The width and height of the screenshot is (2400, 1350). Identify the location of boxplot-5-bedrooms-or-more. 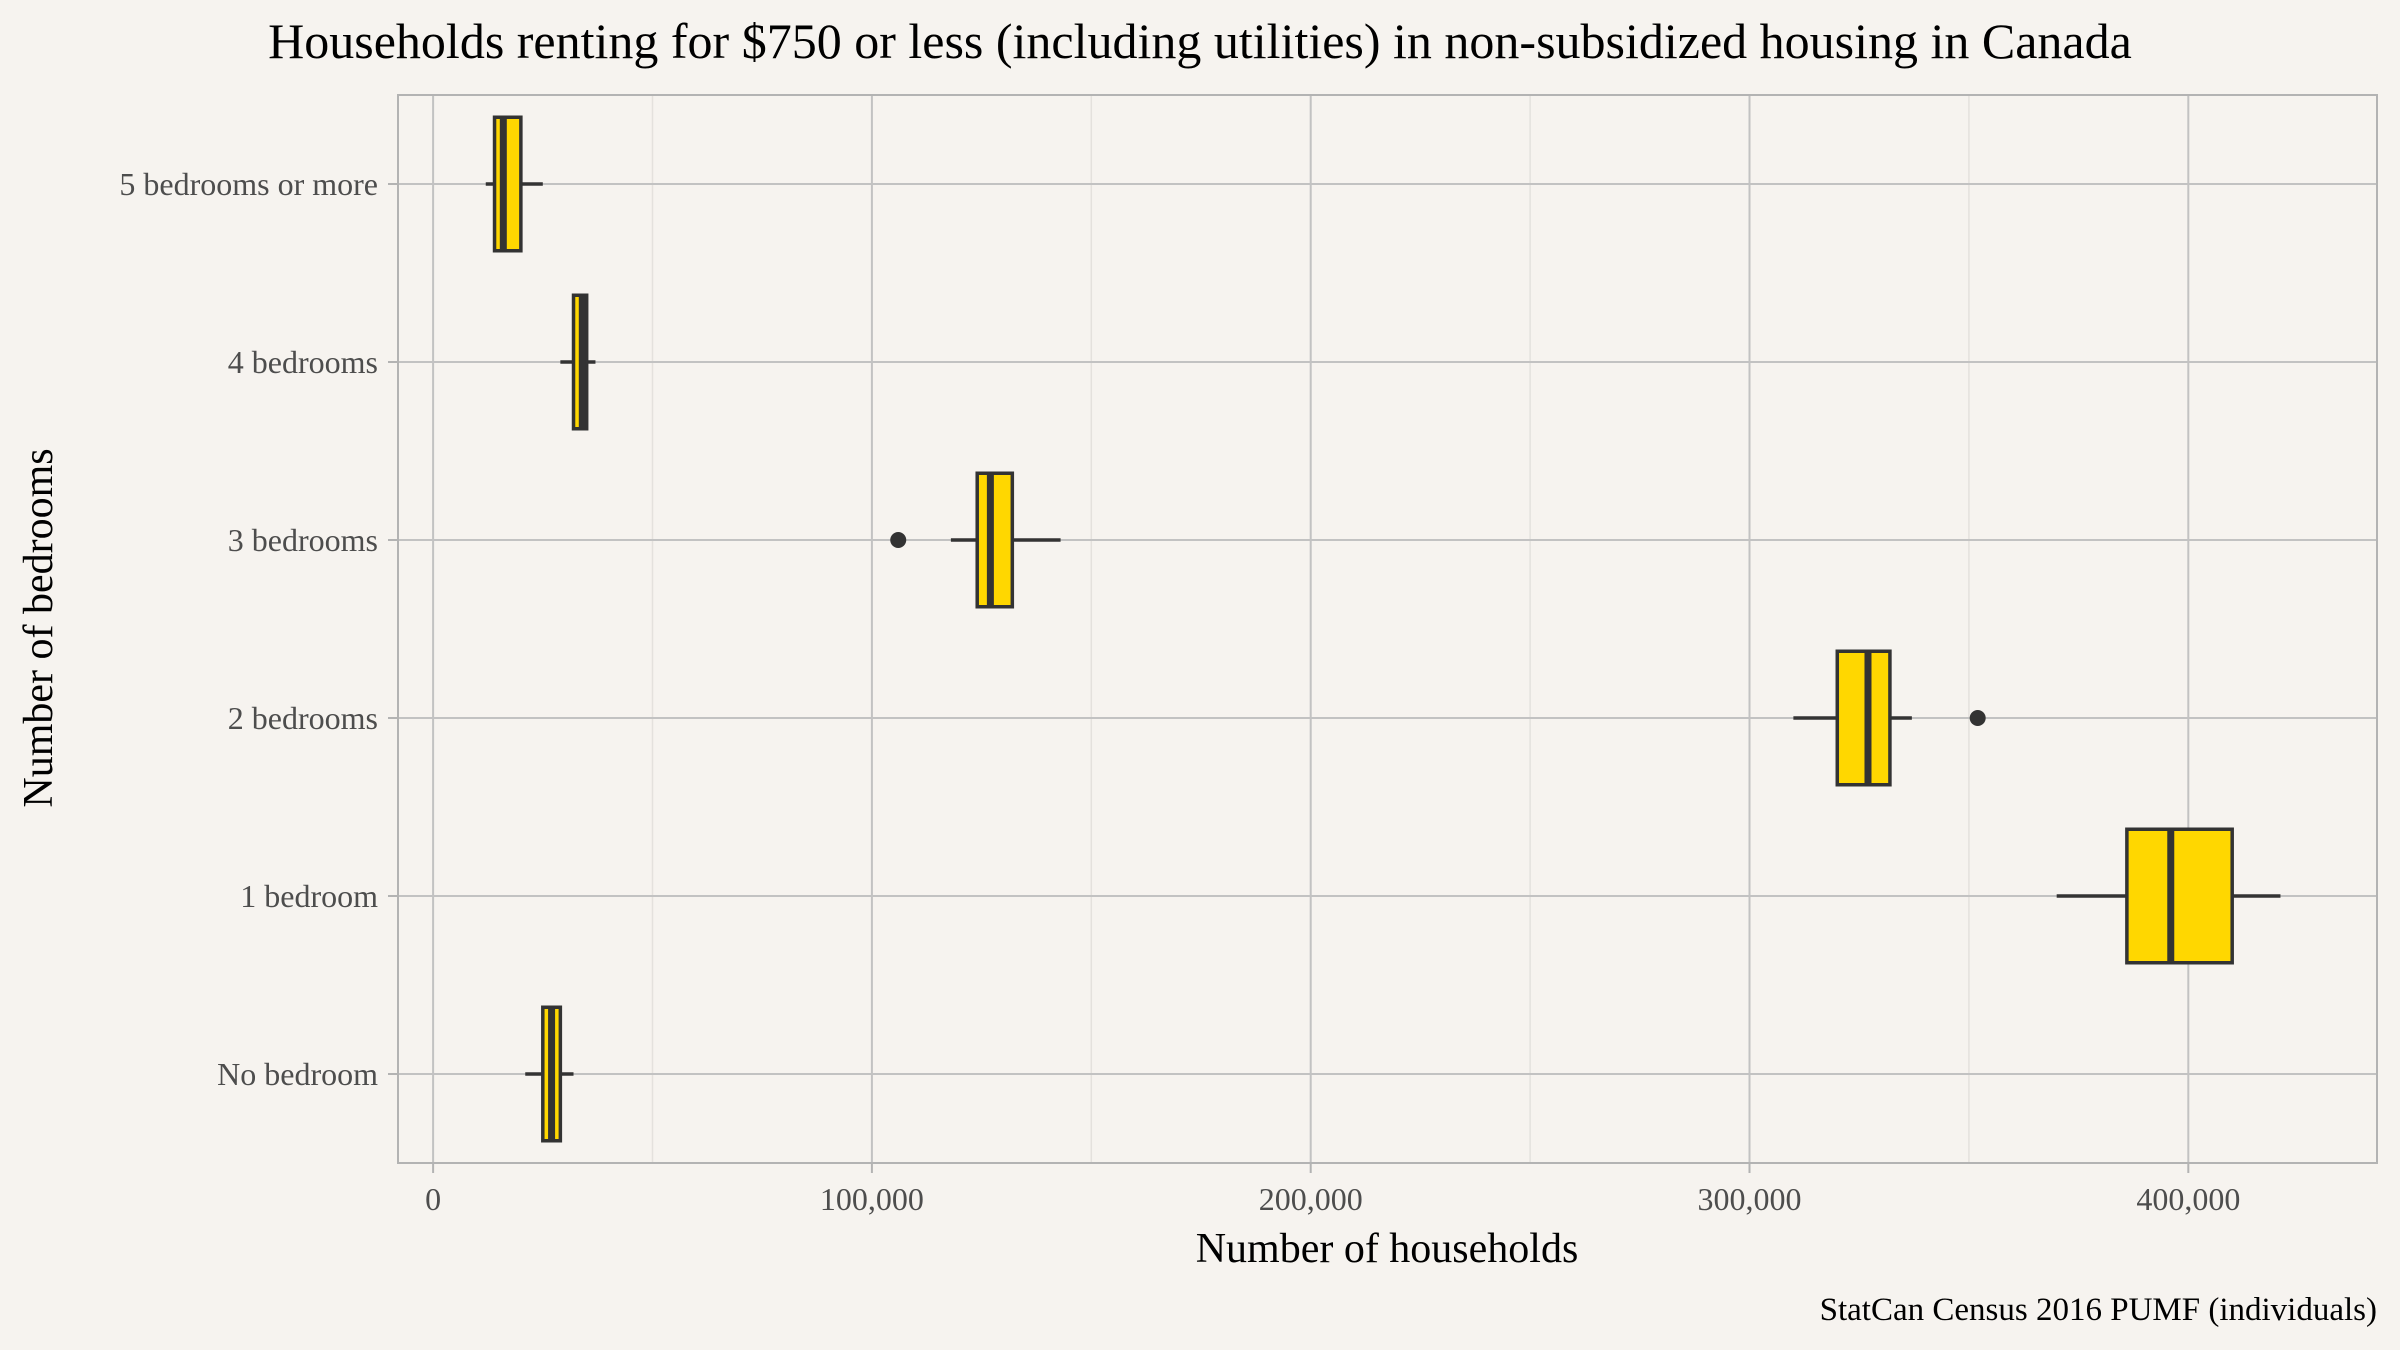
(514, 184).